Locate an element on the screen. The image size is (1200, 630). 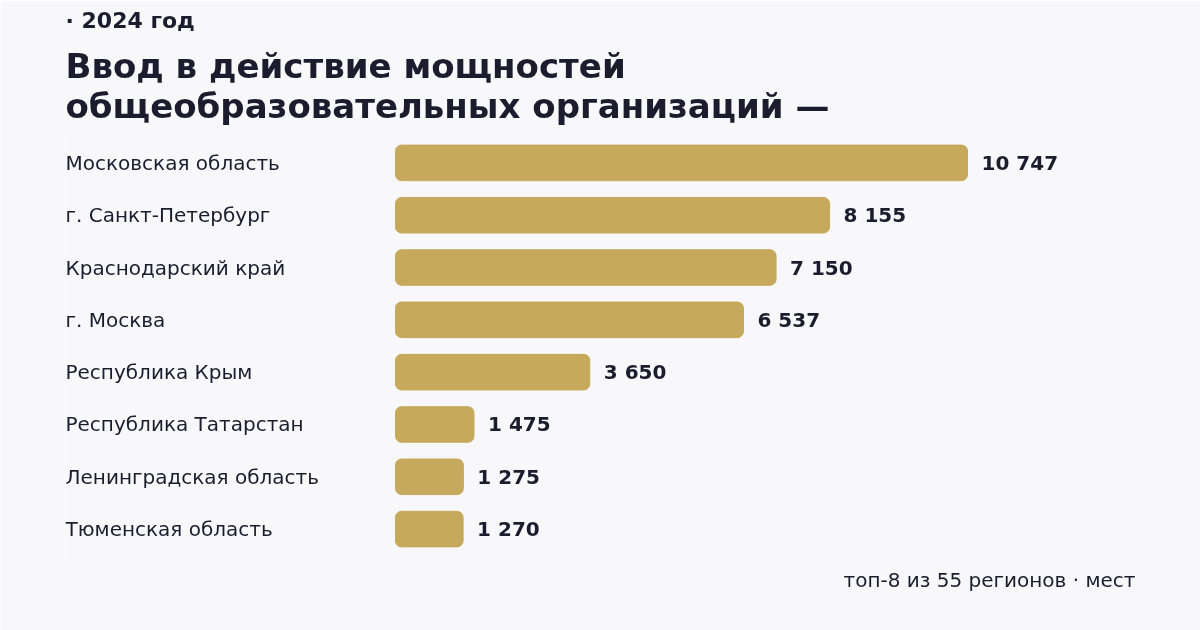
y-tick-label: Республика Татарстан is located at coordinates (184, 424).